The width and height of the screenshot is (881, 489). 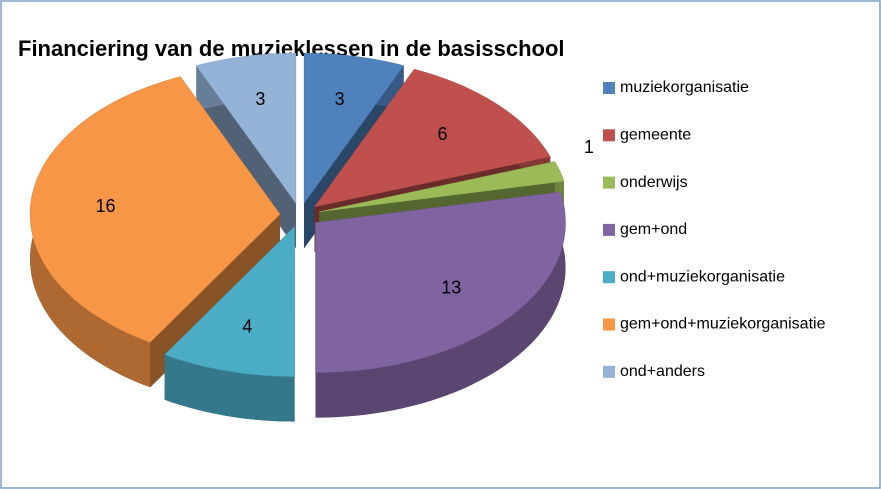 I want to click on legend-label: ond+muziekorganisatie, so click(x=702, y=276).